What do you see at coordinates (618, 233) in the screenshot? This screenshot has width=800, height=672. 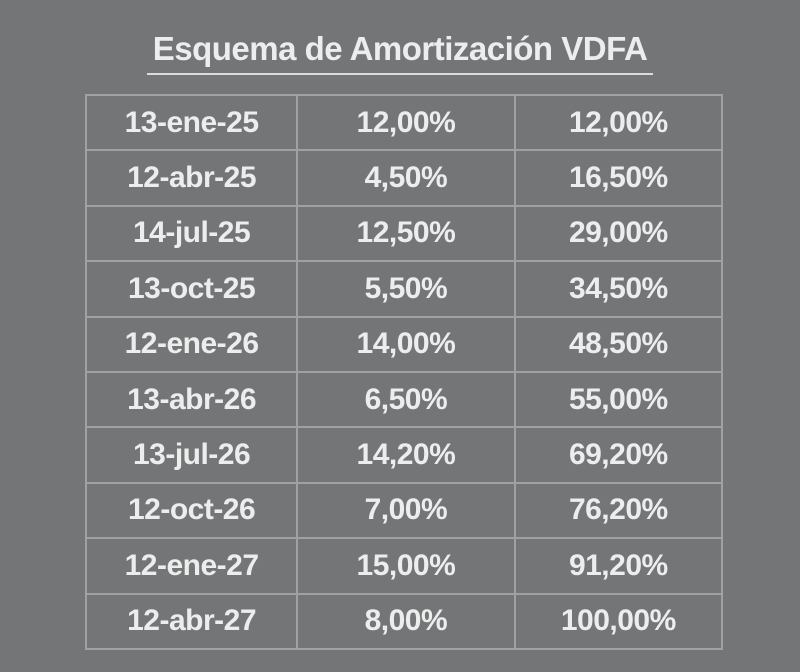 I see `cumulative-pct-cell: 29,00%` at bounding box center [618, 233].